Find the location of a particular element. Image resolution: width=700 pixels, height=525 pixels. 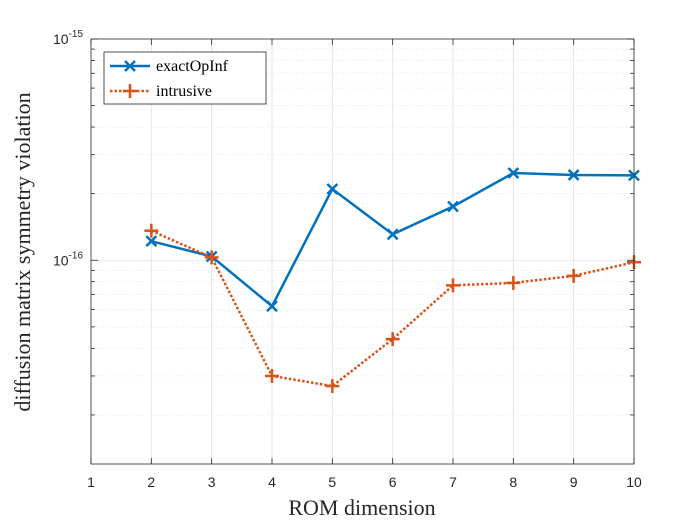

x-tick-labels: 1 2 3 4 5 6 7 8 9 10 is located at coordinates (364, 482).